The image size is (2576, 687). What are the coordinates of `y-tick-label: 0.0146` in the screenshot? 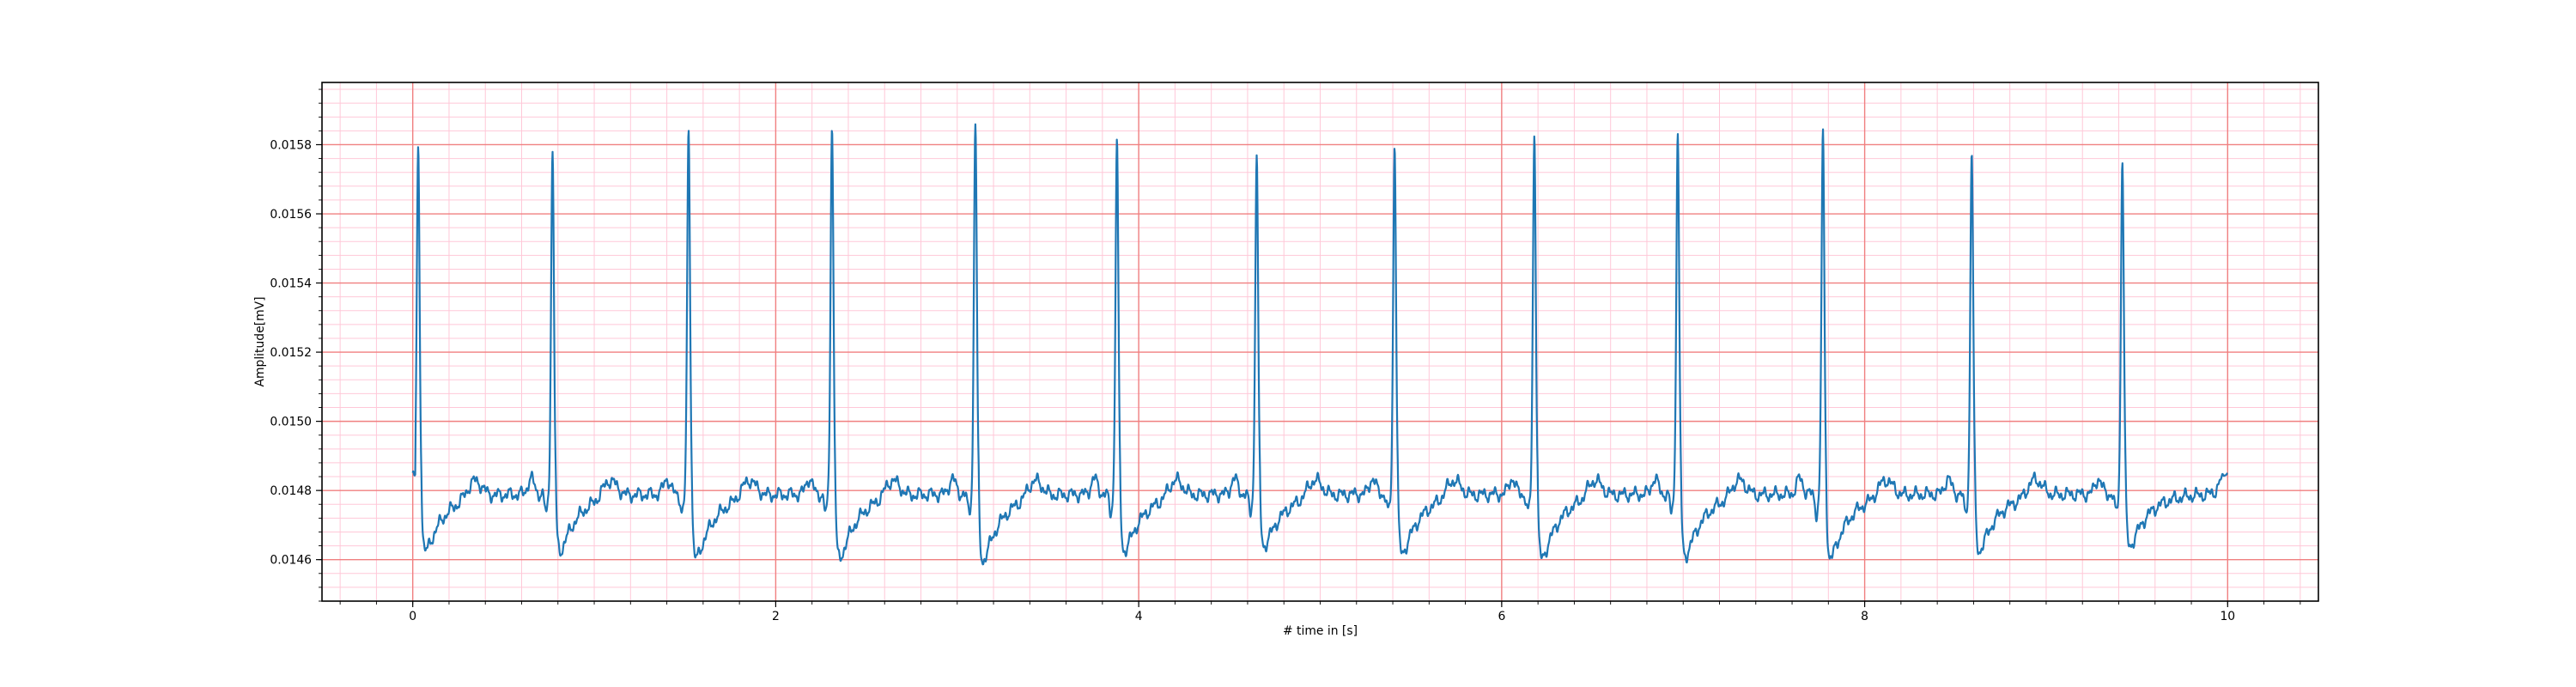 It's located at (291, 561).